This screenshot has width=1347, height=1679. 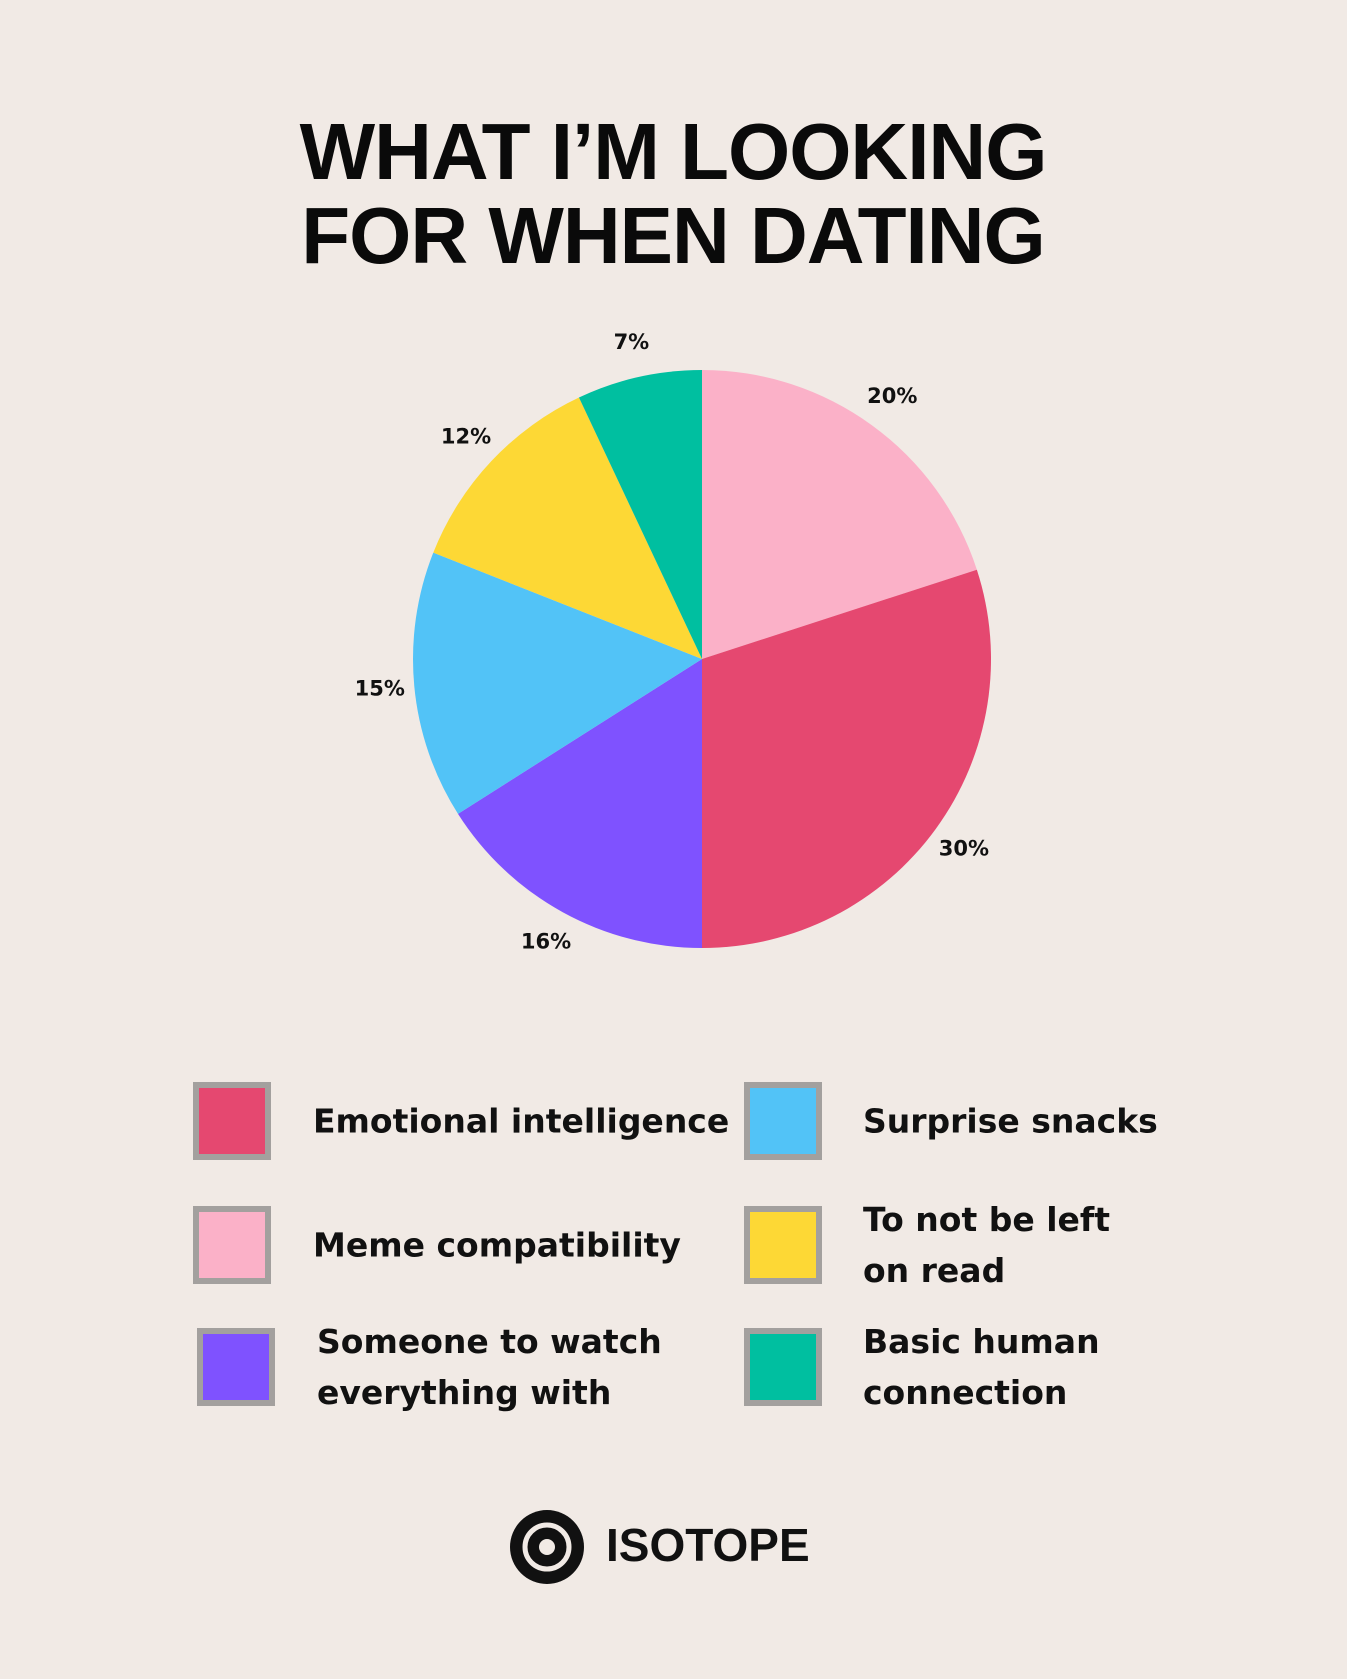 What do you see at coordinates (708, 1545) in the screenshot?
I see `logo-text: ISOTOPE` at bounding box center [708, 1545].